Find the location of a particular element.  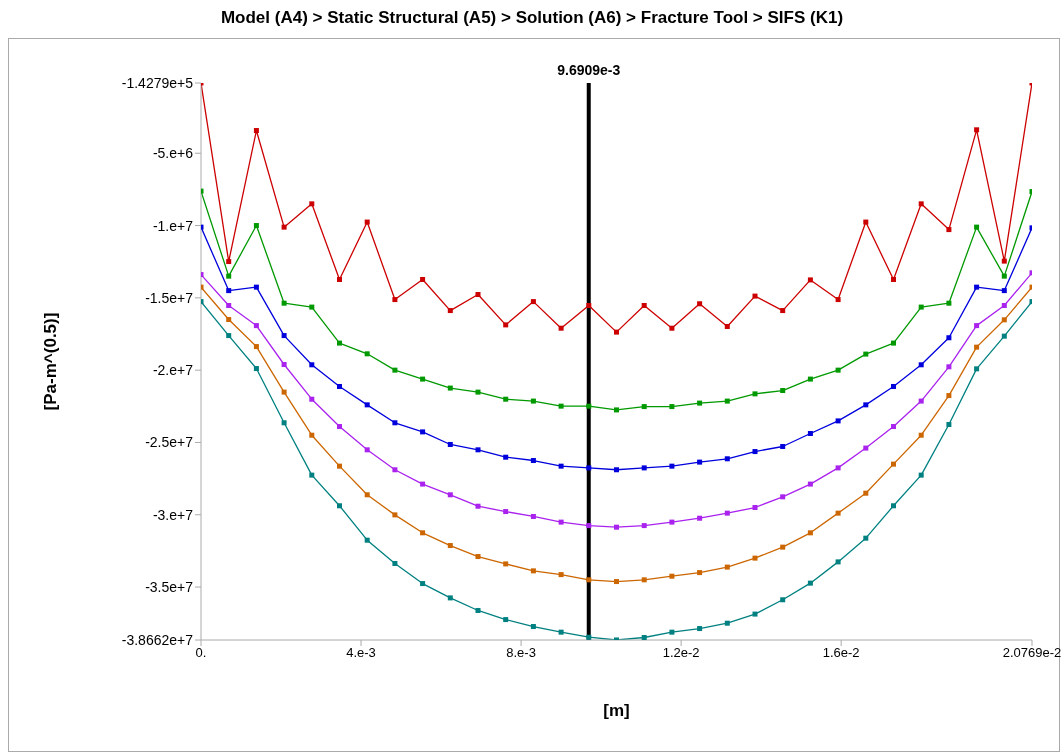

y-axis-title: [Pa-m^(0.5)] is located at coordinates (51, 361).